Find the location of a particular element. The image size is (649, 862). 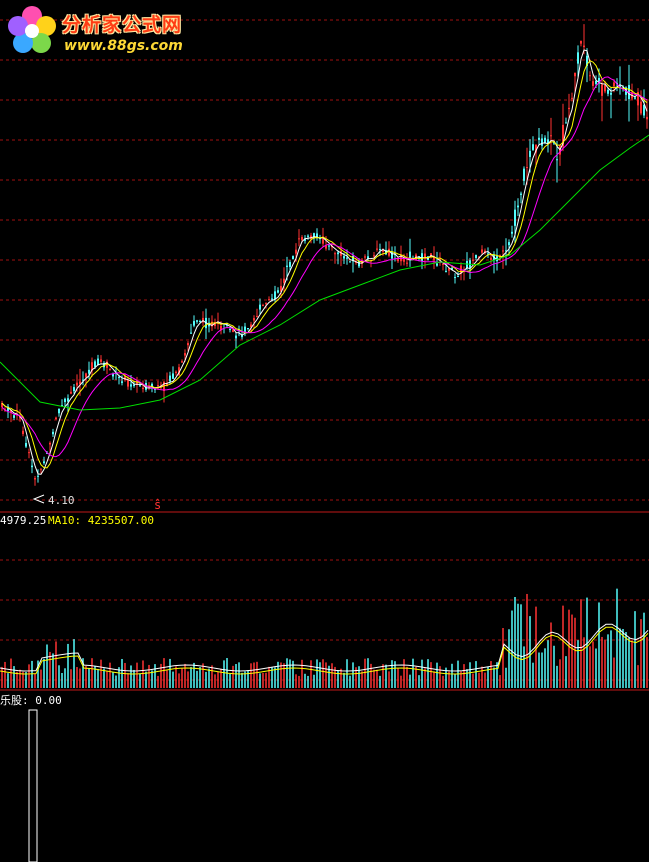

flower-logo-icon is located at coordinates (32, 29).